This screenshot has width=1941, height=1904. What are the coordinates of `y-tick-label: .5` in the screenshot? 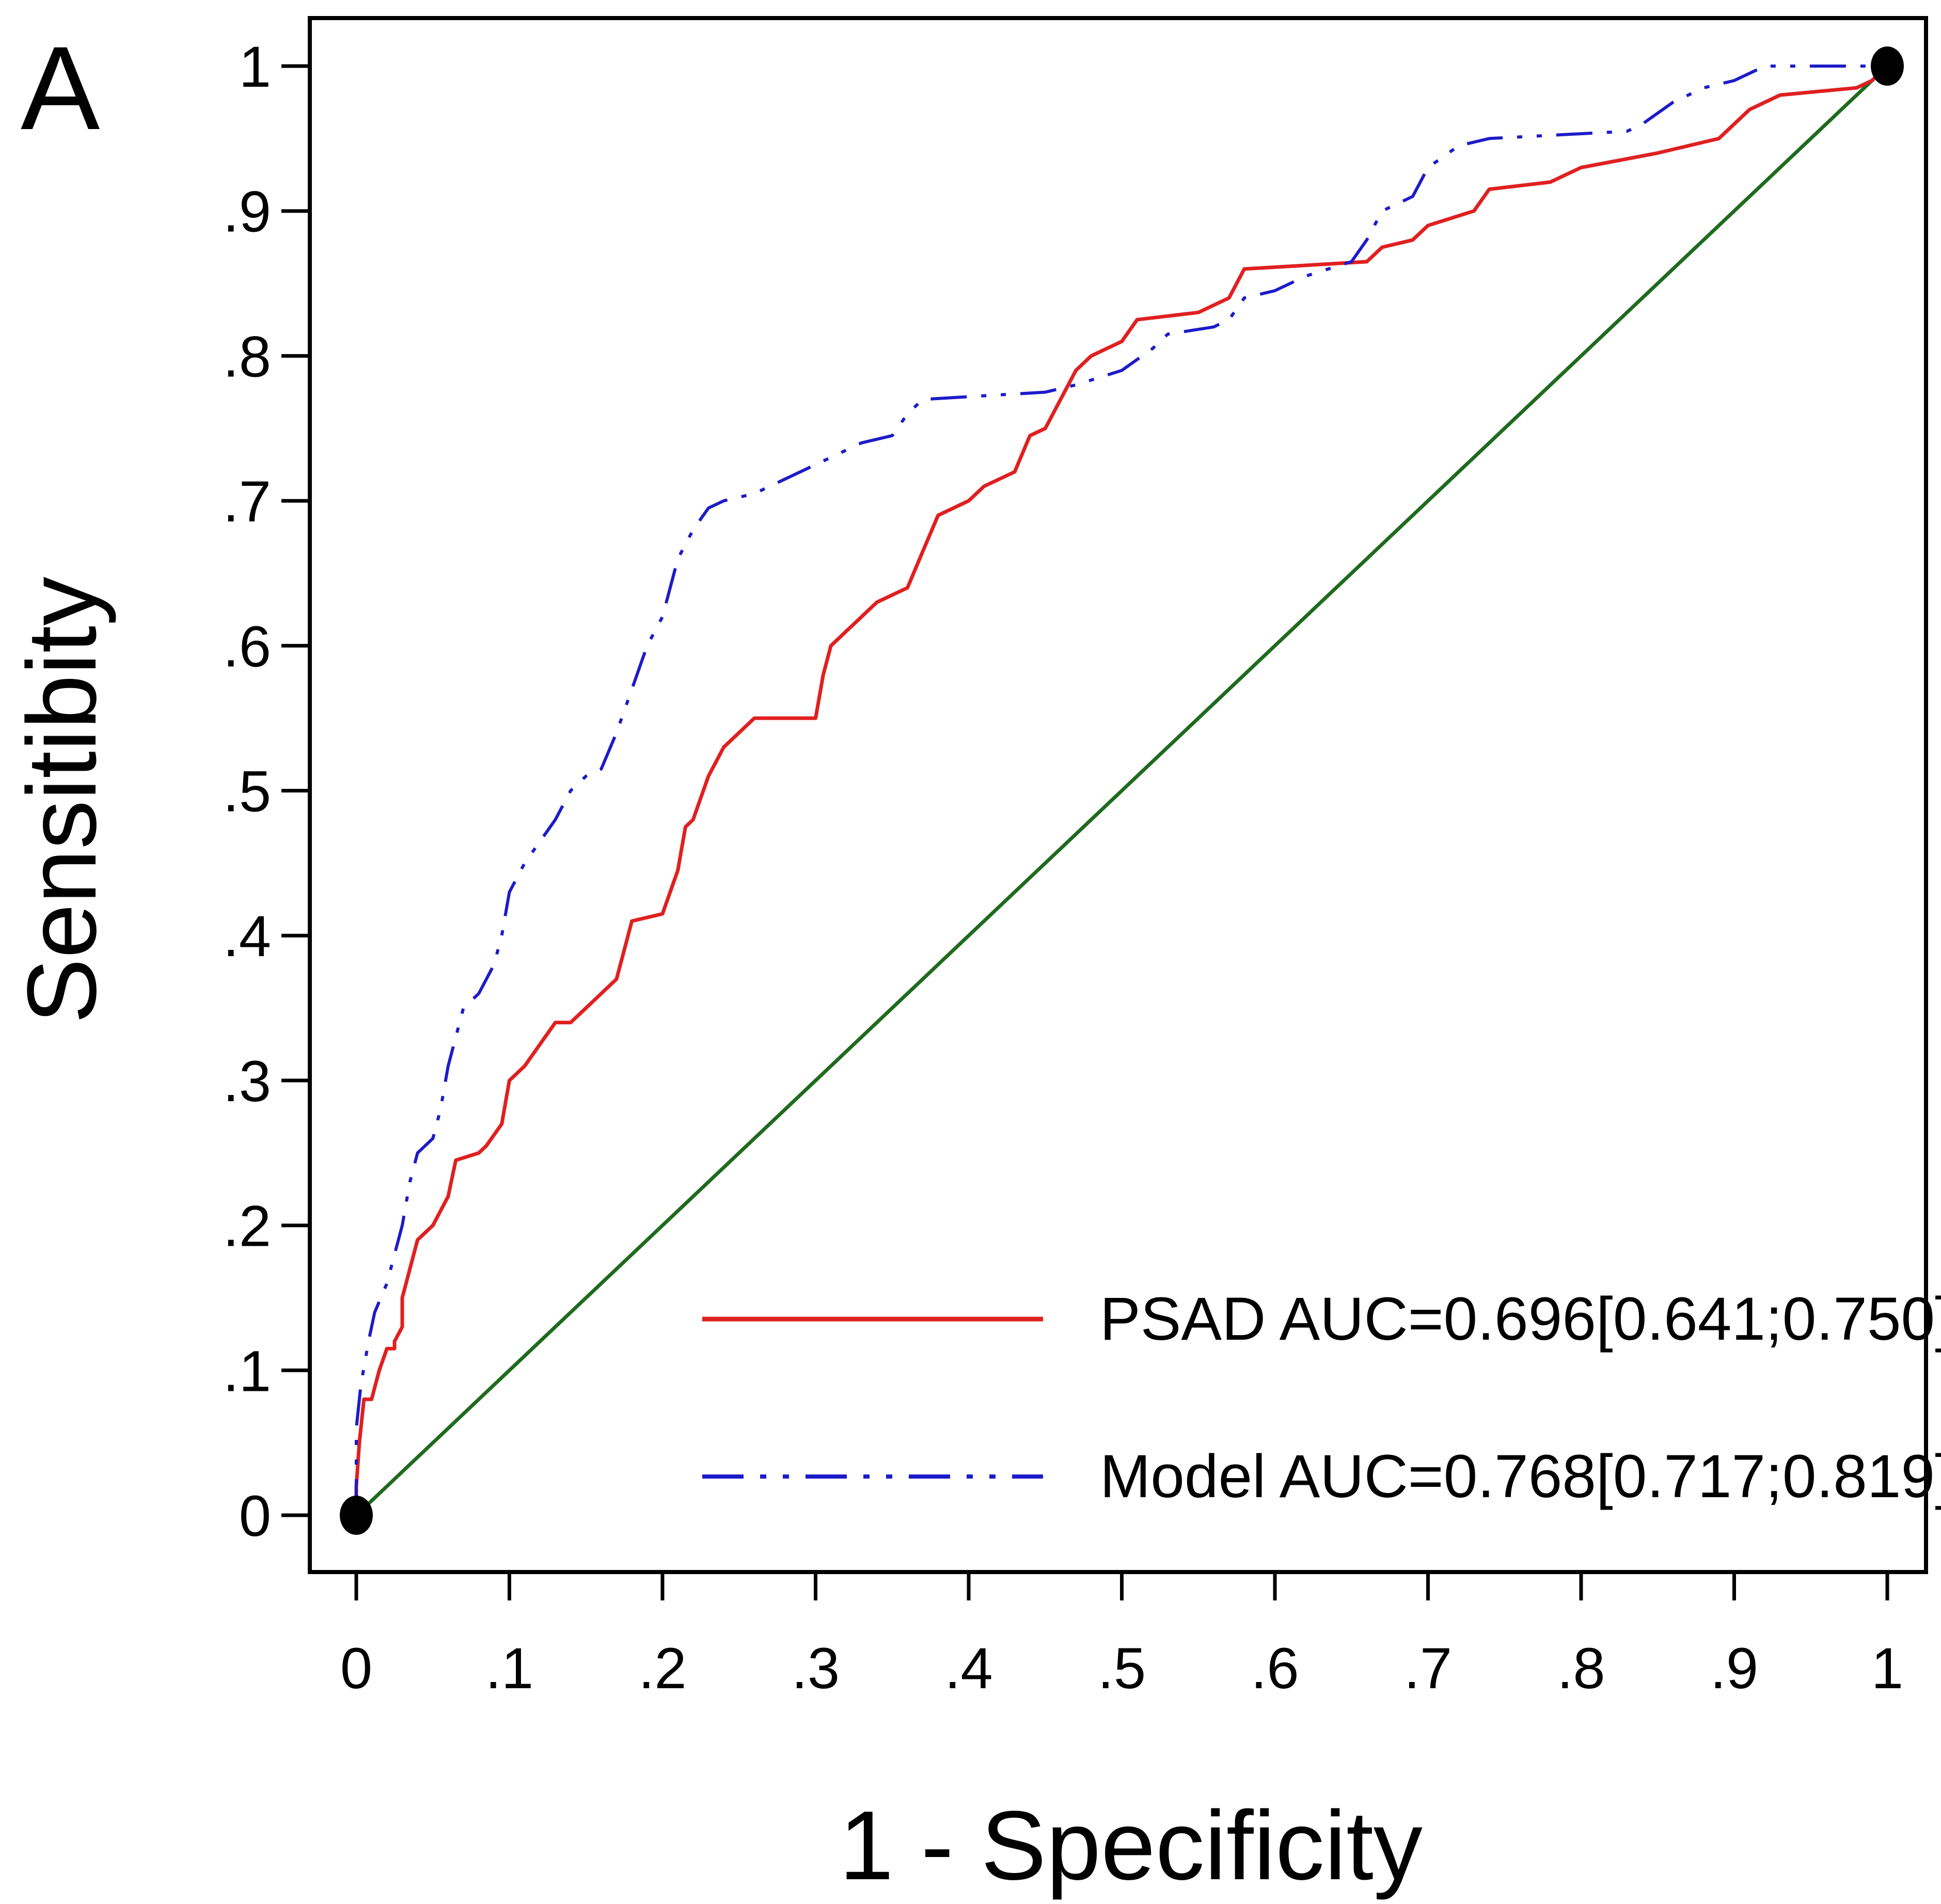 It's located at (247, 792).